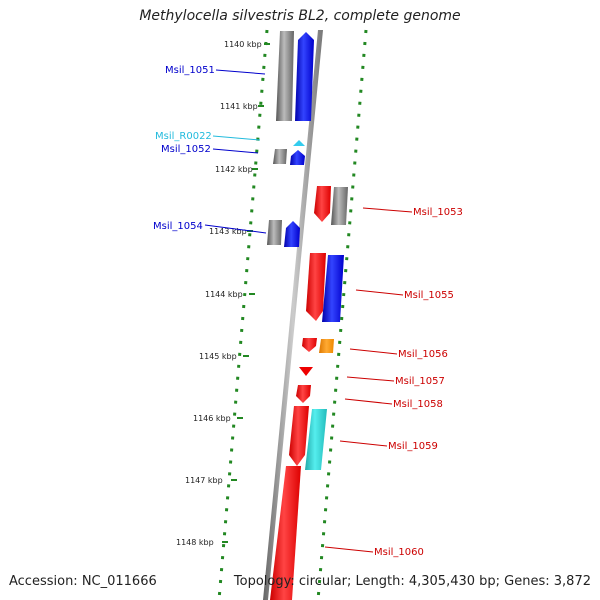 This screenshot has height=600, width=600. What do you see at coordinates (333, 288) in the screenshot?
I see `gene-block-blue` at bounding box center [333, 288].